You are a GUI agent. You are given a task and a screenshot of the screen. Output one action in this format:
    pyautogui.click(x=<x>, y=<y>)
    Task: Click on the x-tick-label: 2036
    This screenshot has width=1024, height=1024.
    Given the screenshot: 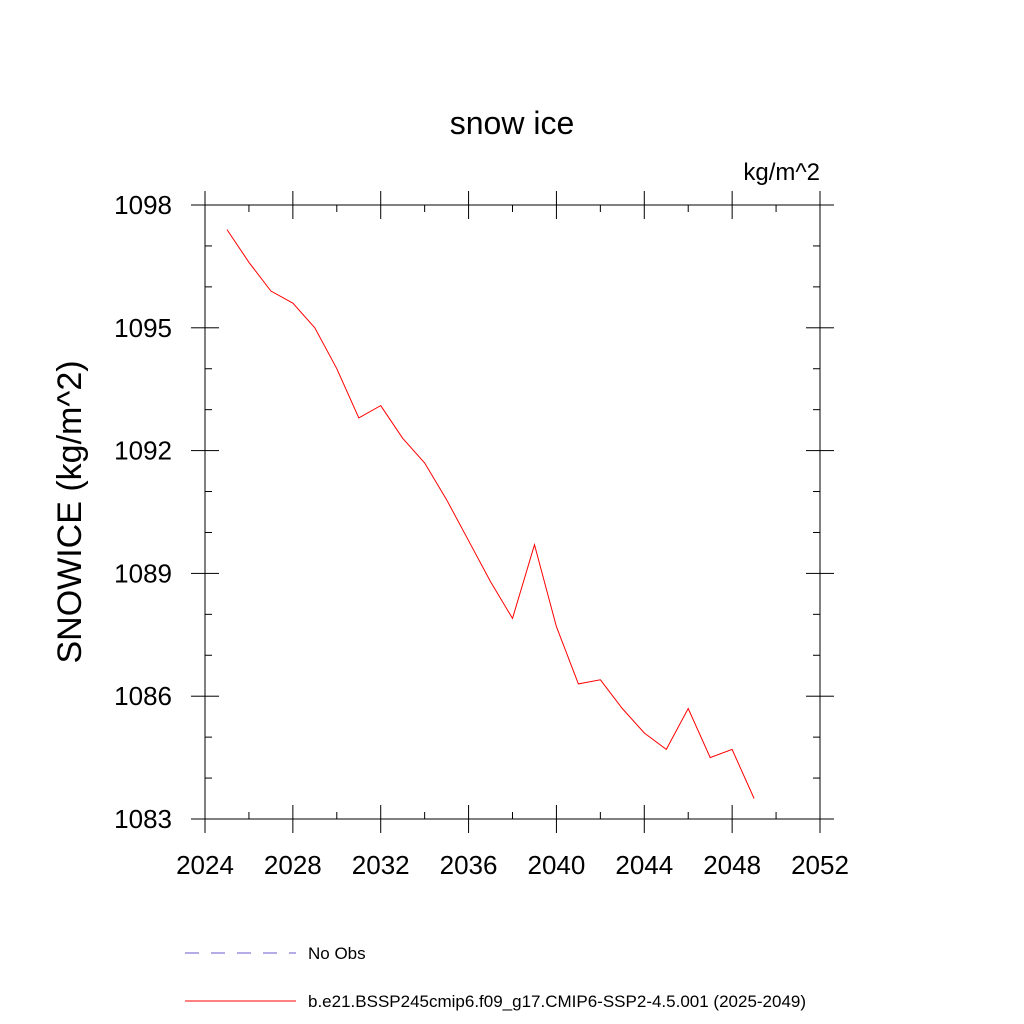 What is the action you would take?
    pyautogui.click(x=469, y=865)
    